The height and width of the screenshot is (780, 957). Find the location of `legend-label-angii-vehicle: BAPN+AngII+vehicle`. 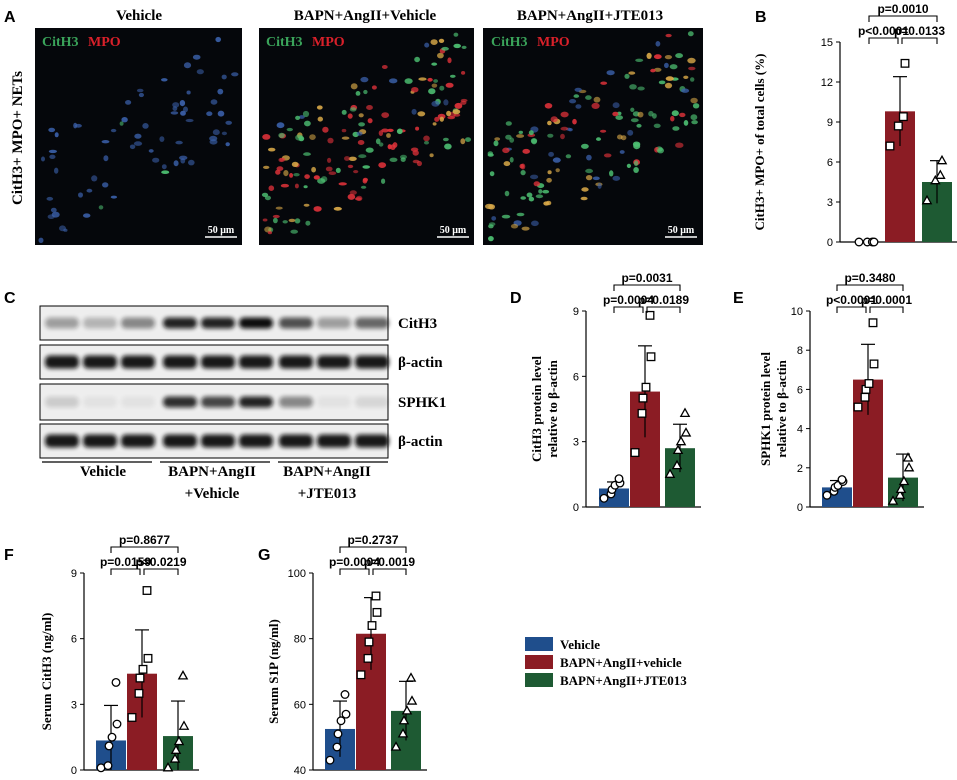

legend-label-angii-vehicle: BAPN+AngII+vehicle is located at coordinates (621, 662).